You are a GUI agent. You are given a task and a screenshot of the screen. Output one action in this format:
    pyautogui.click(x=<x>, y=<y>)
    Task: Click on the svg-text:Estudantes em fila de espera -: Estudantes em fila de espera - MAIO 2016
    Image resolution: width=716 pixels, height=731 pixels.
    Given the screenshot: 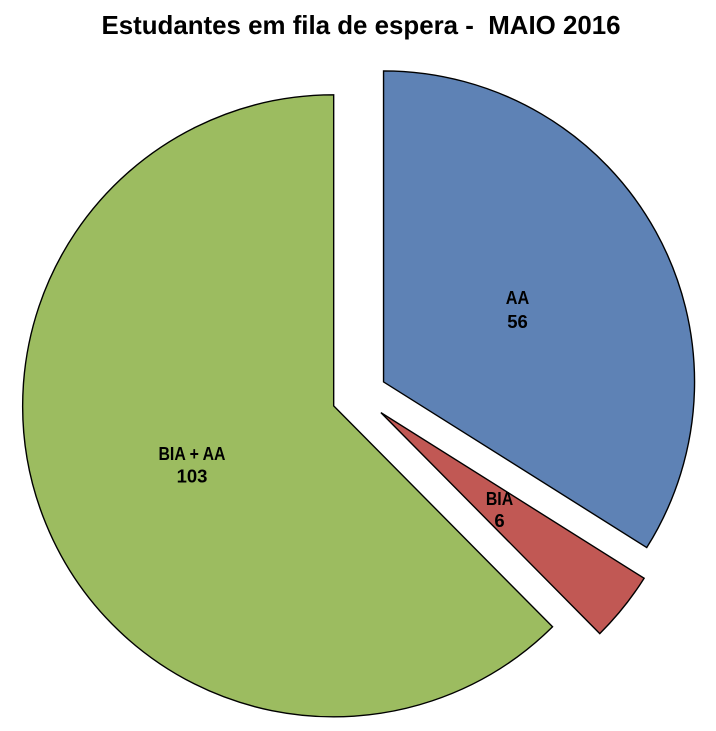 What is the action you would take?
    pyautogui.click(x=361, y=25)
    